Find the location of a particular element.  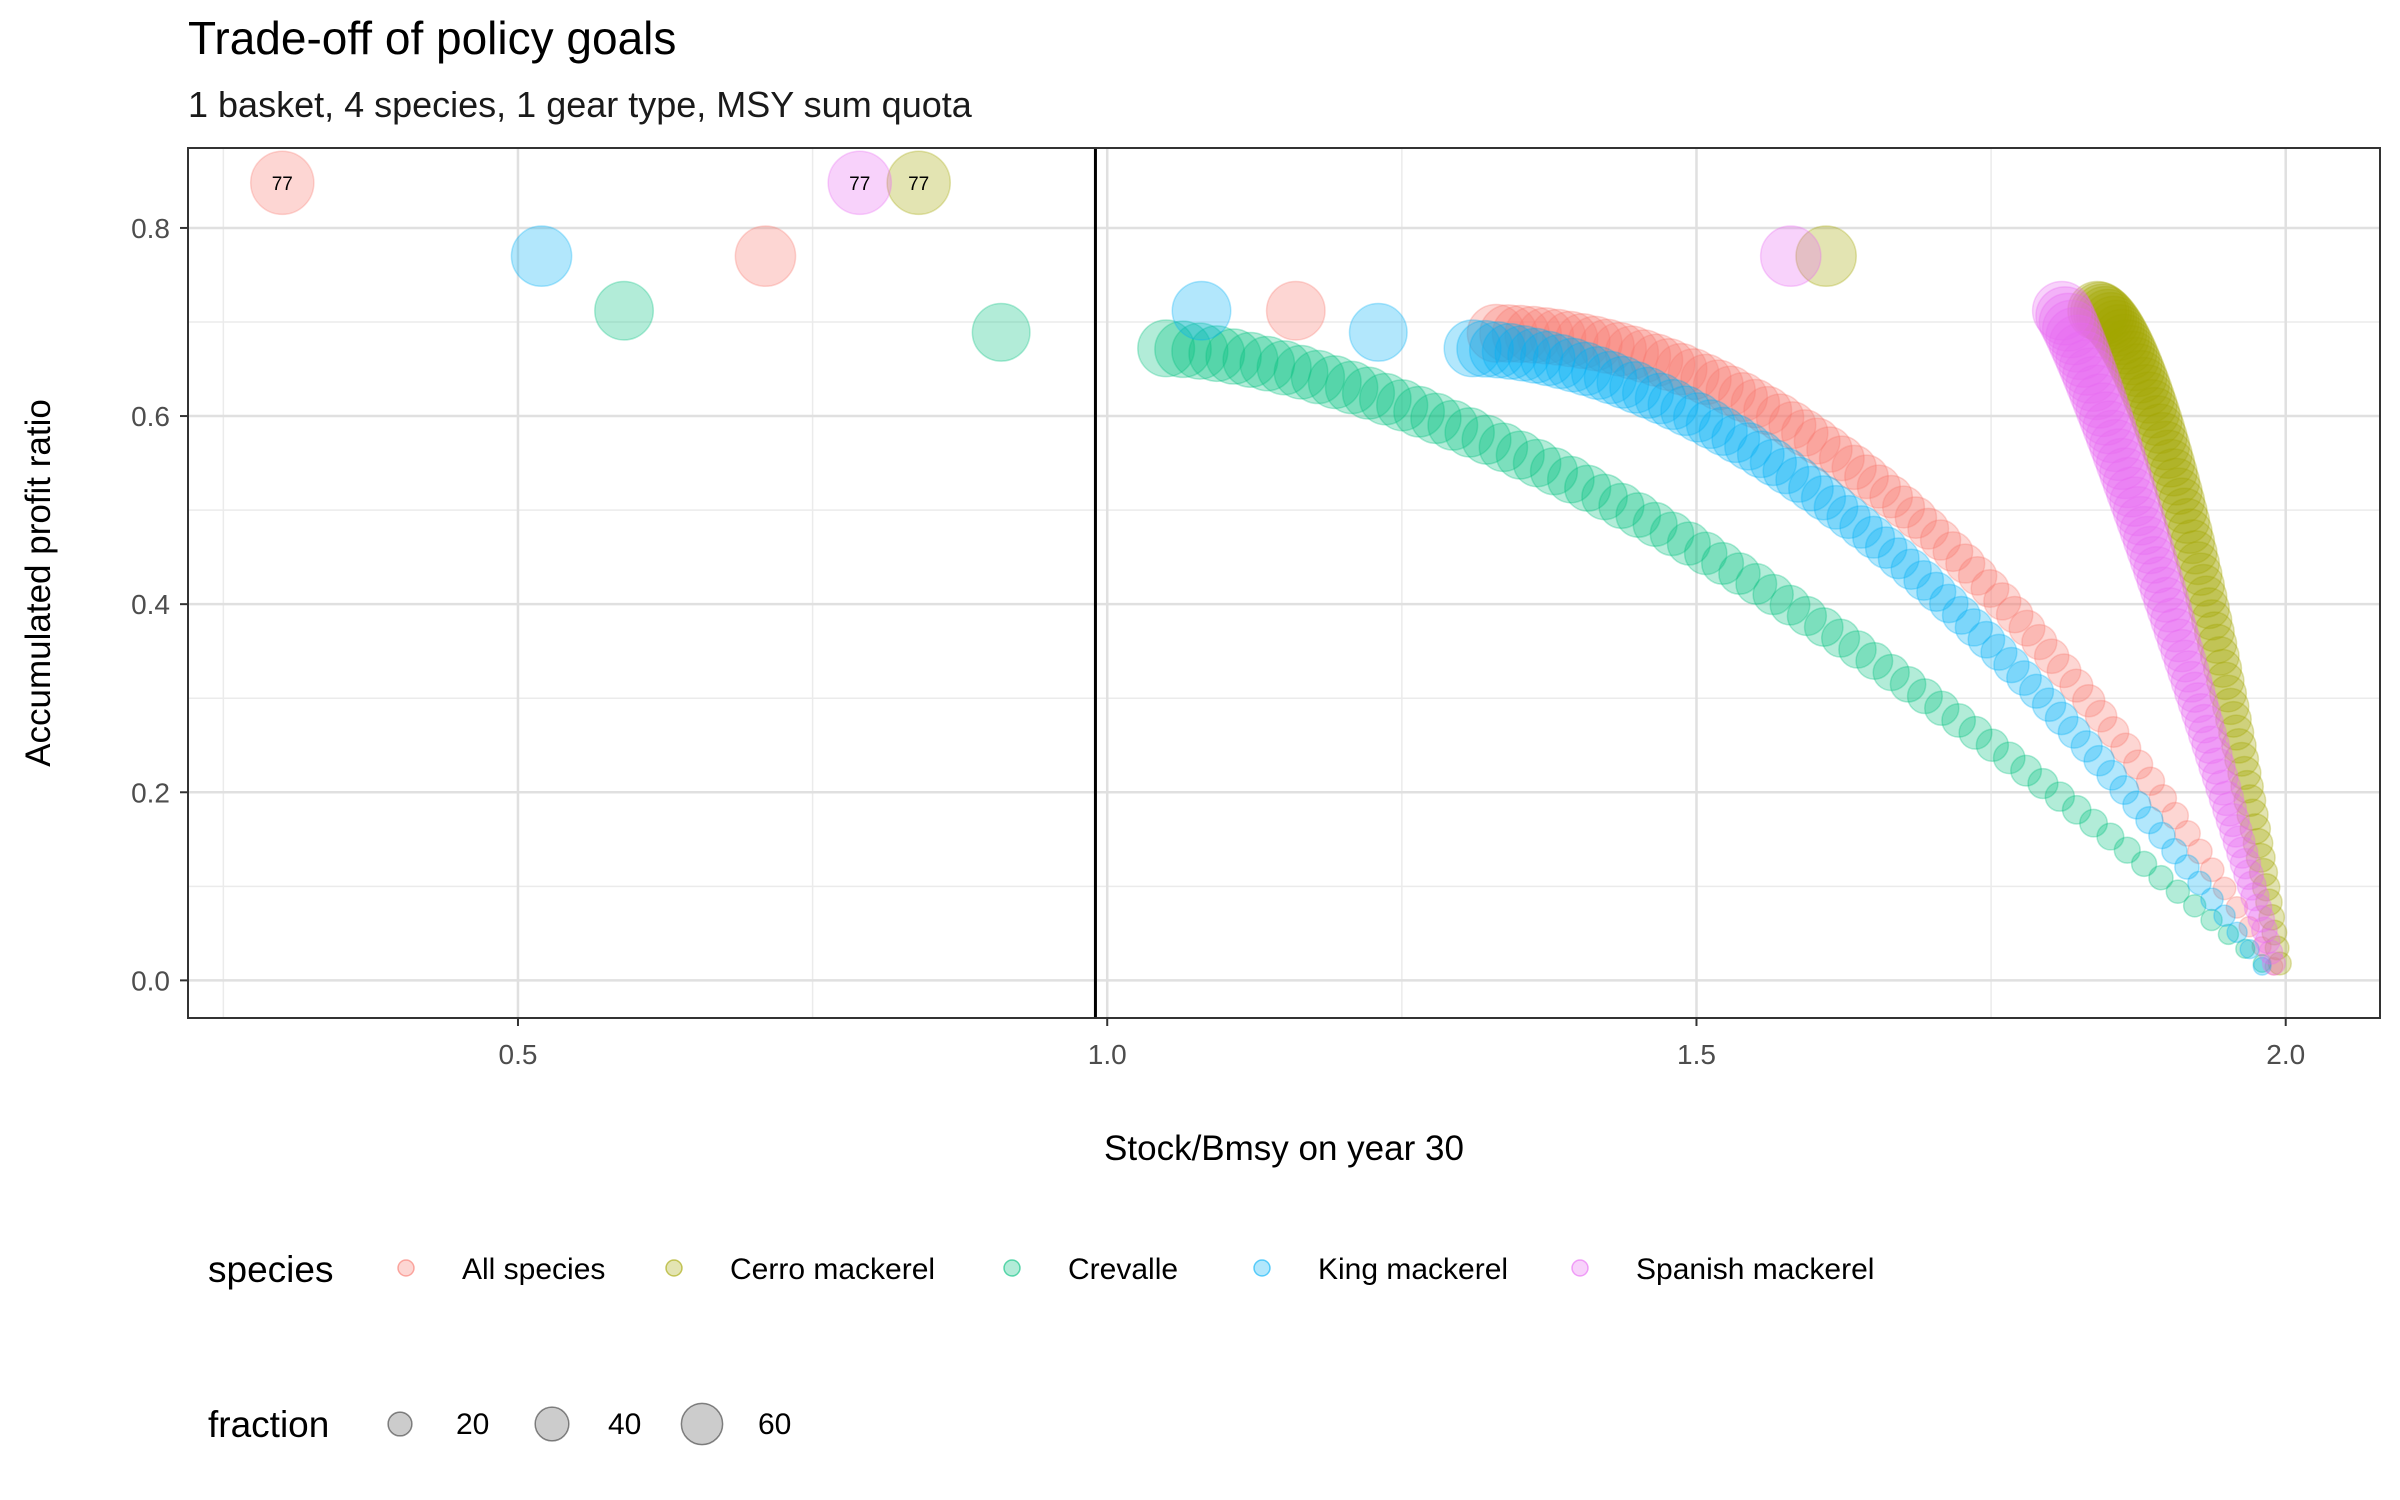

legend-fraction-title: fraction is located at coordinates (268, 1424).